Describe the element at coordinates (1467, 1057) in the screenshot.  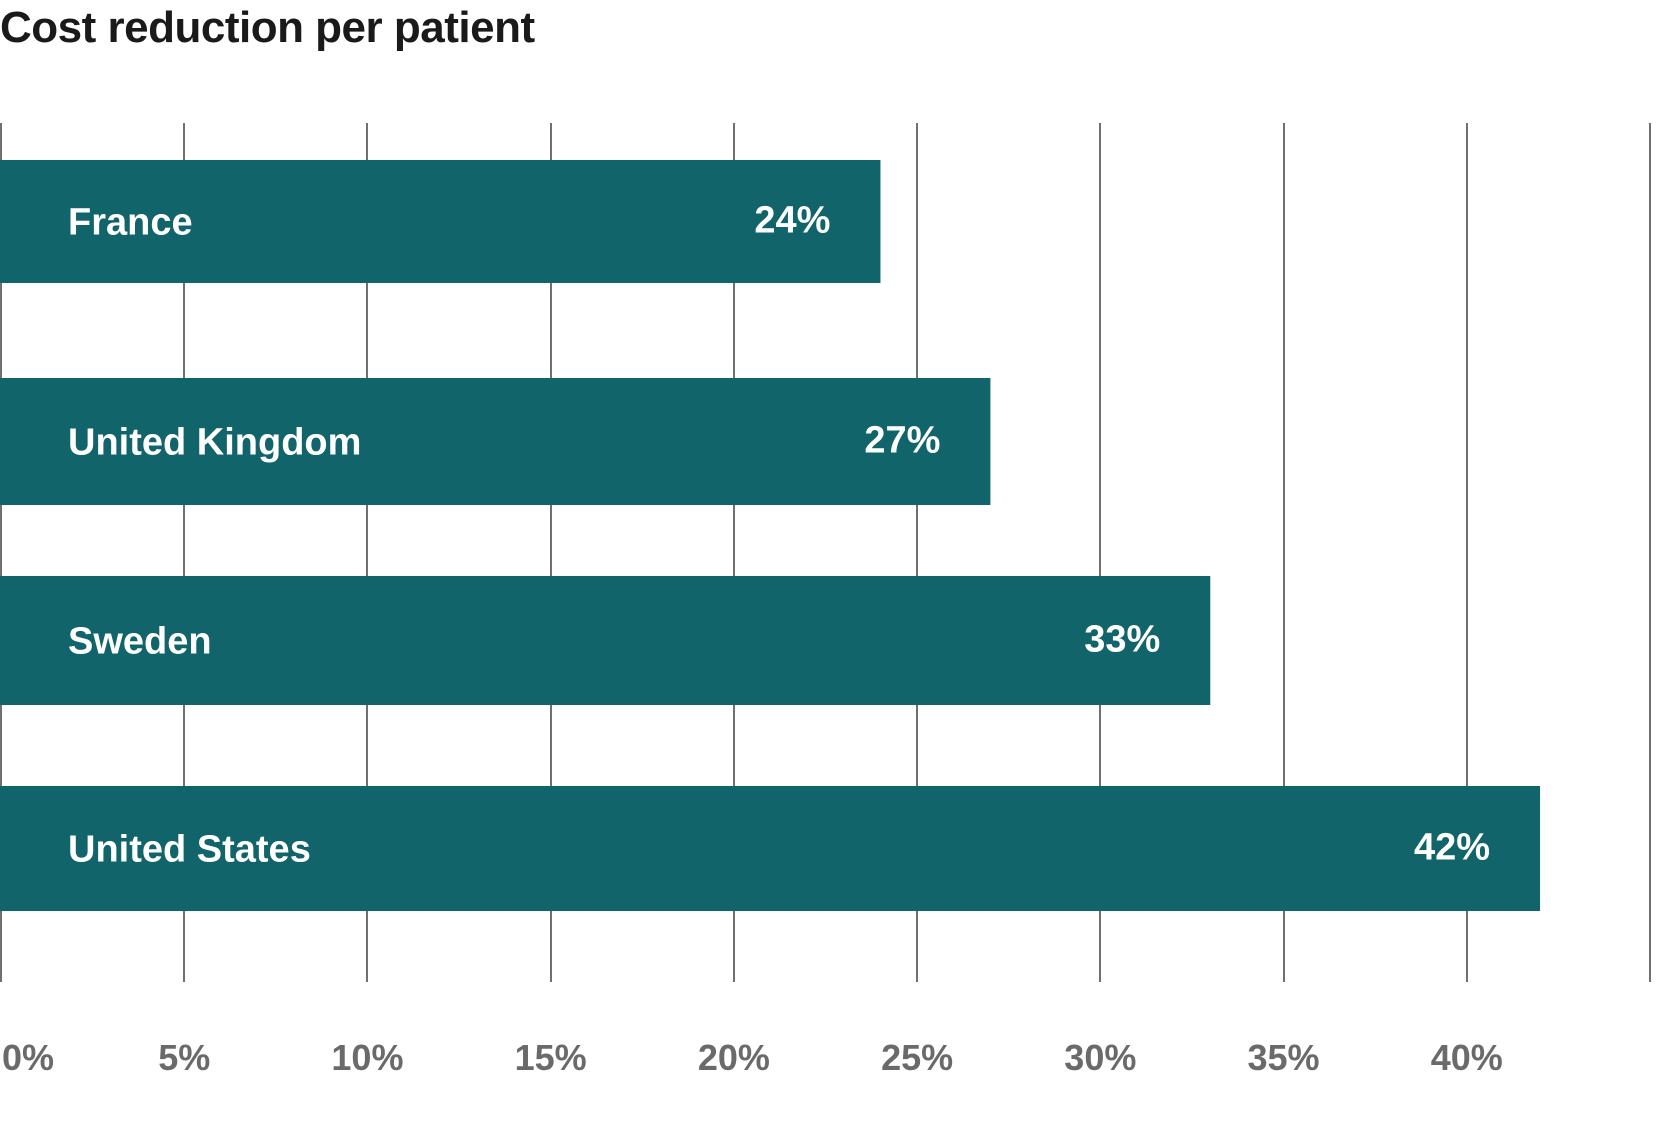
I see `x-tick-label: 40%` at that location.